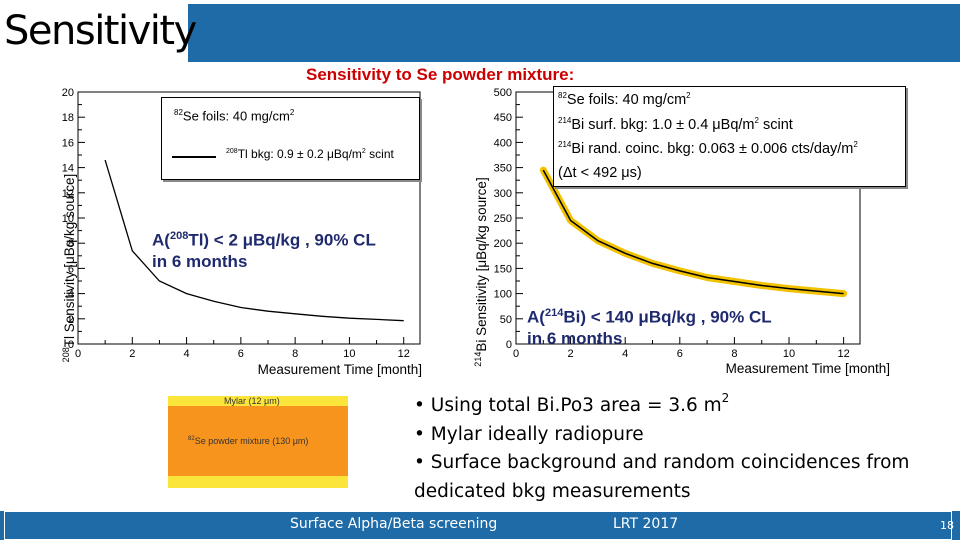 This screenshot has width=960, height=540. I want to click on left-xlabel: Measurement Time [month], so click(340, 369).